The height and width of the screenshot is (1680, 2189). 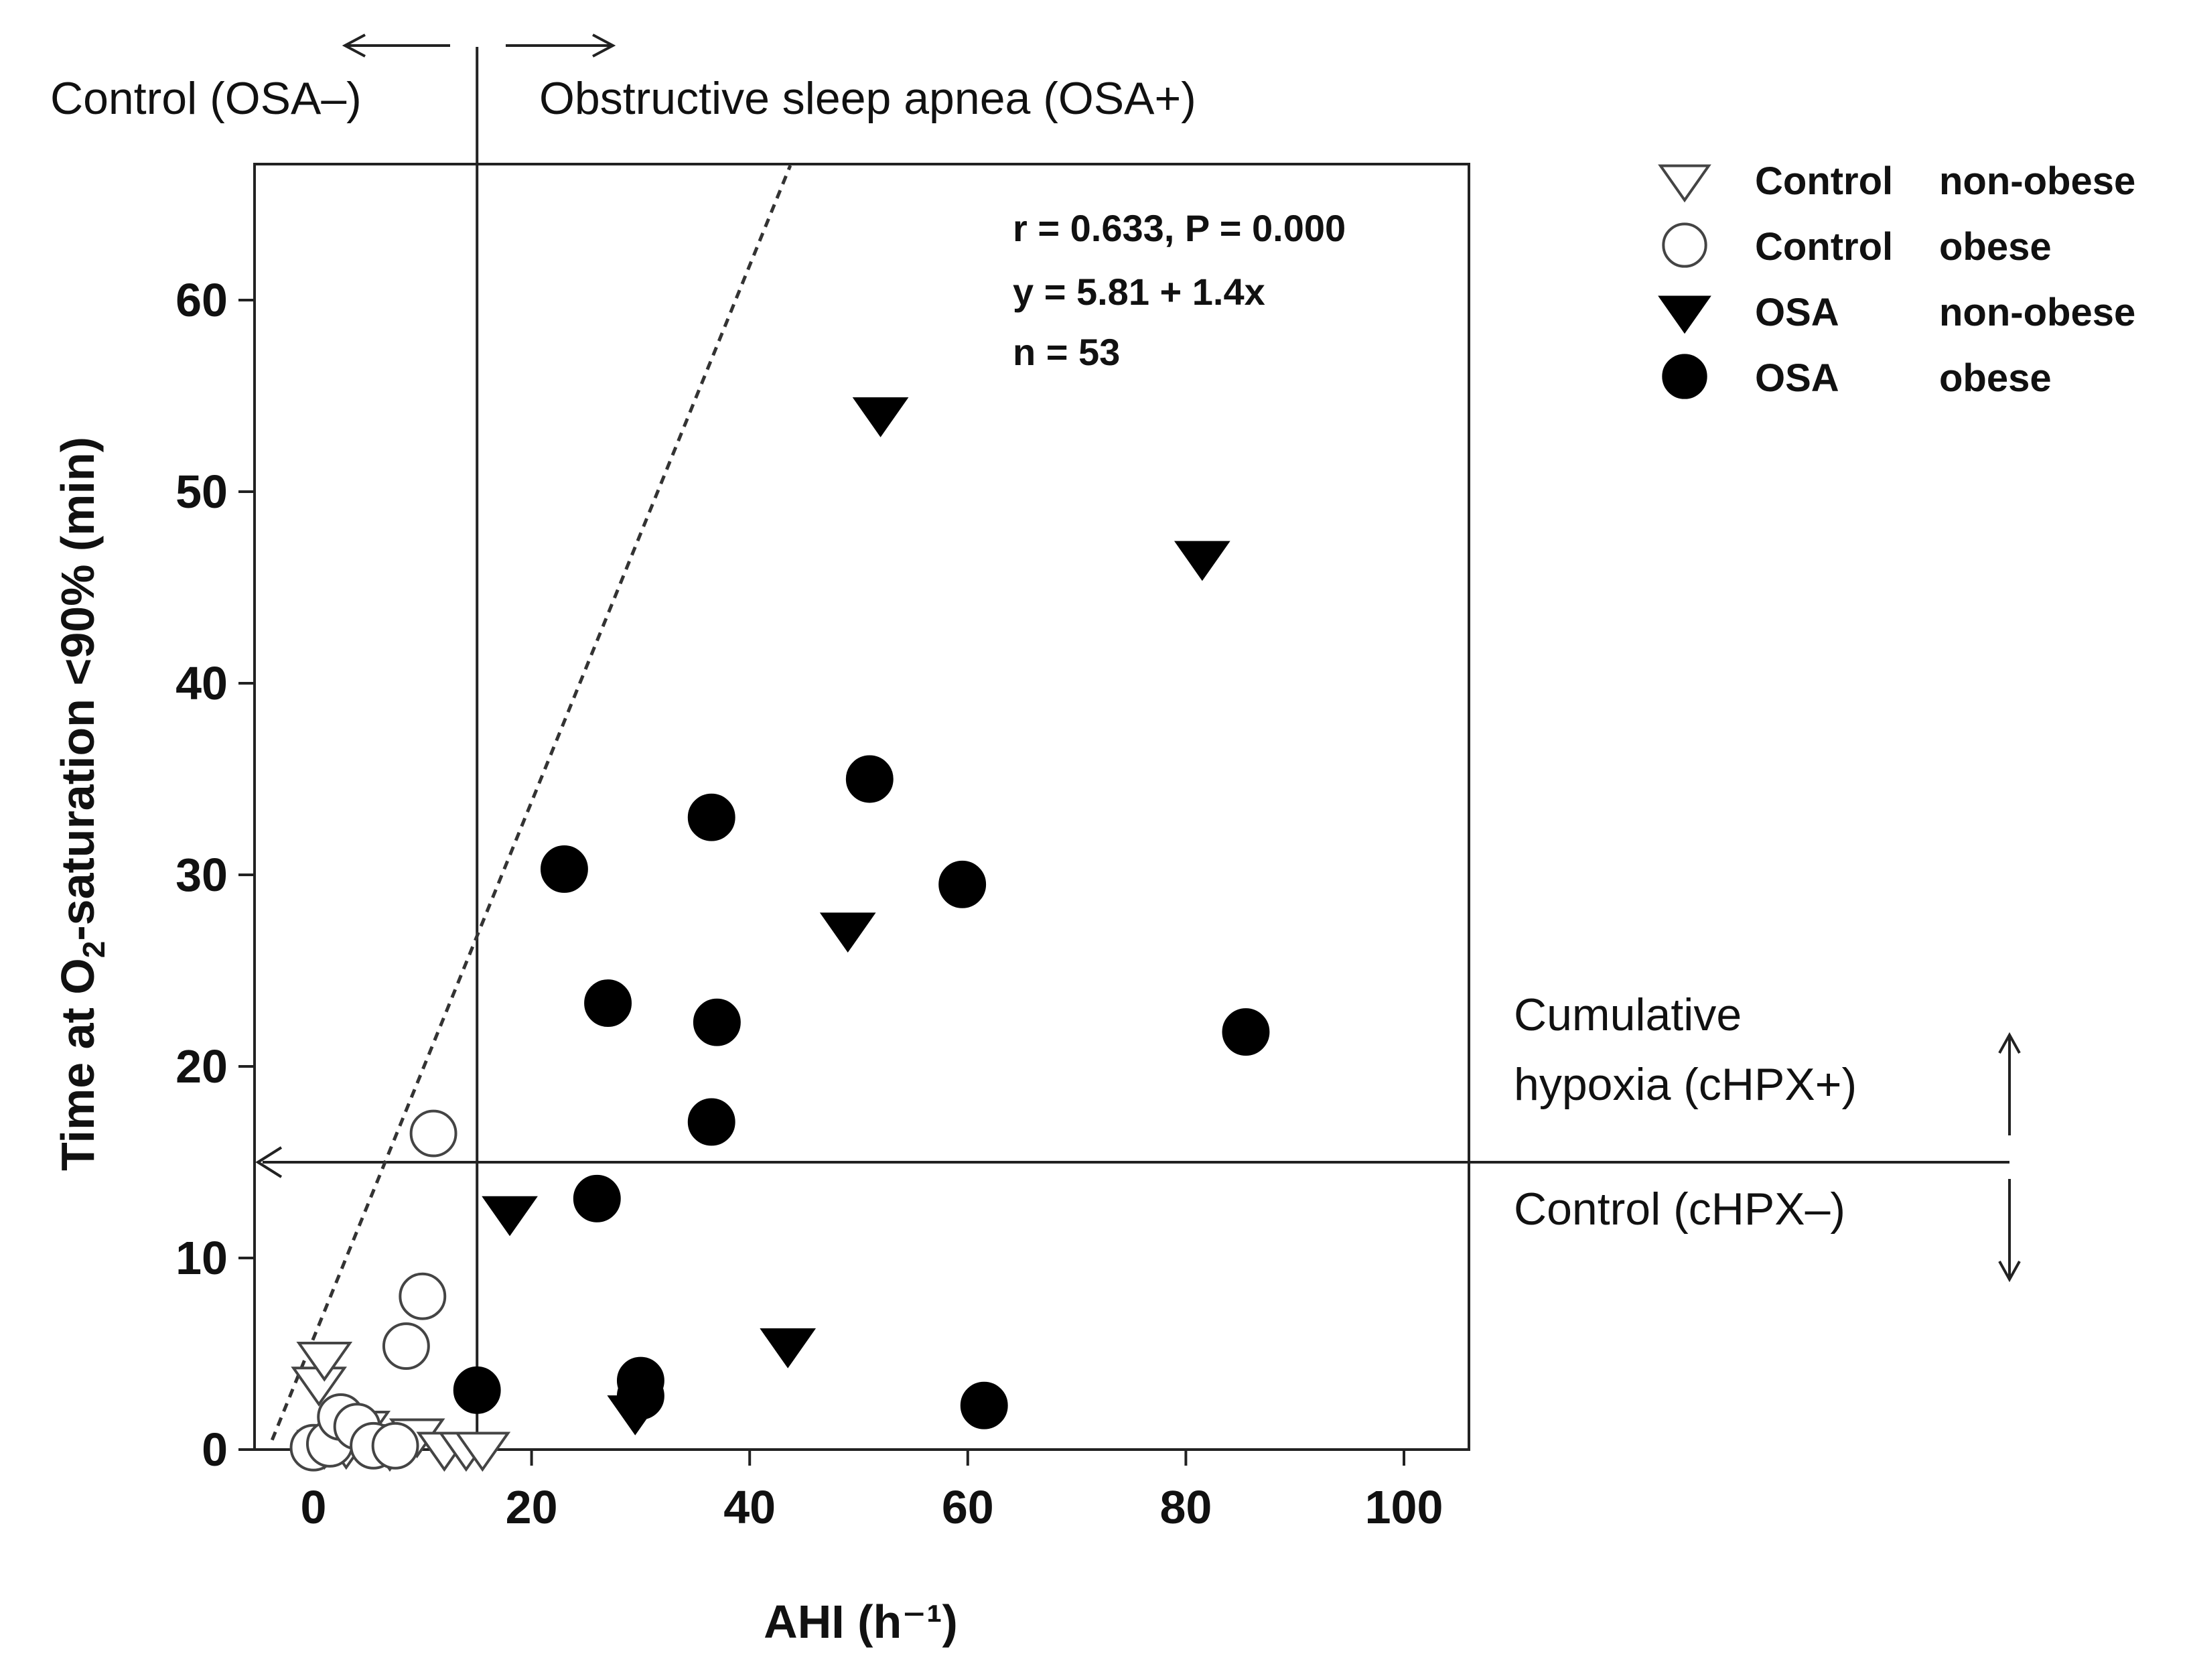 I want to click on x-tick-label: 20, so click(x=532, y=1507).